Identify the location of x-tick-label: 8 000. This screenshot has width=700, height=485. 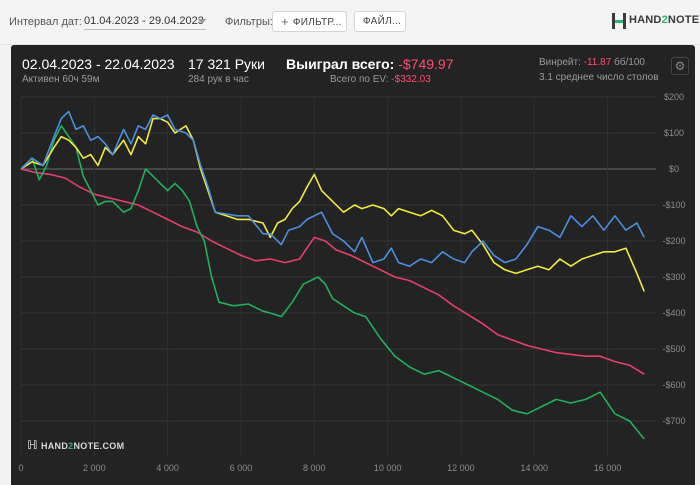
(314, 468).